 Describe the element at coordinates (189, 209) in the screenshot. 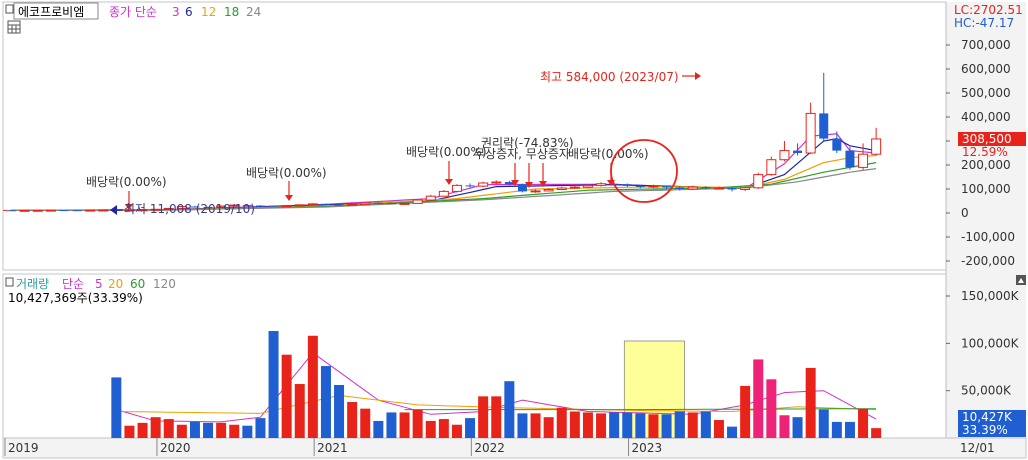

I see `annotation-low: 최저 11,008 (2019/10)` at that location.